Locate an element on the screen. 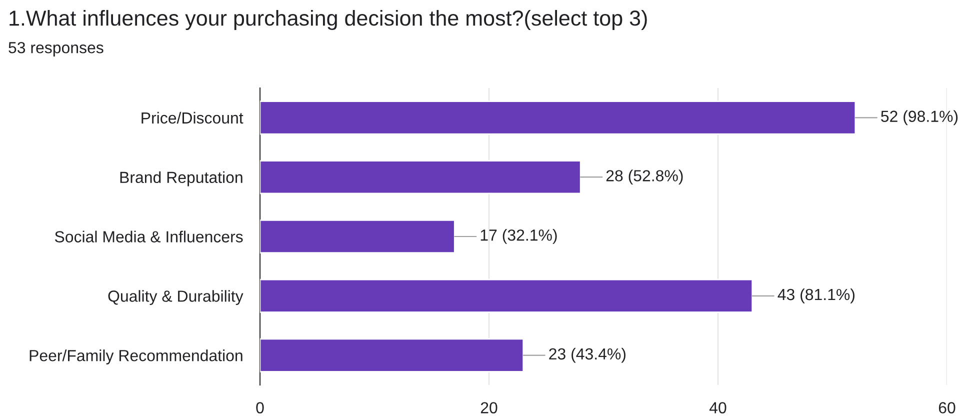 Image resolution: width=958 pixels, height=416 pixels. data-label: 28 (52.8%) is located at coordinates (644, 177).